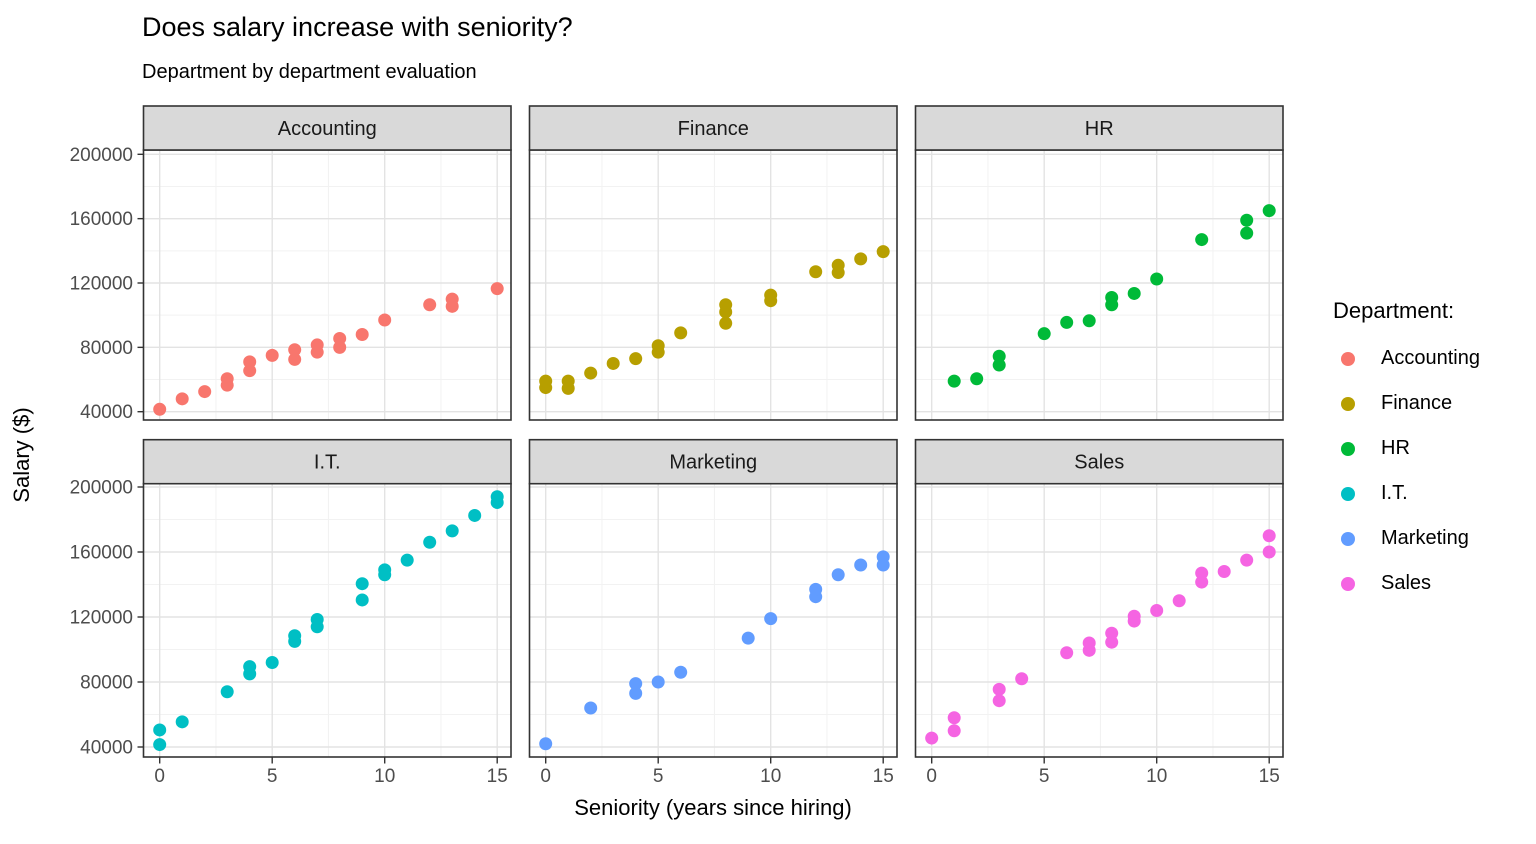 The height and width of the screenshot is (844, 1536). What do you see at coordinates (21, 455) in the screenshot?
I see `y-axis-title: Salary ($)` at bounding box center [21, 455].